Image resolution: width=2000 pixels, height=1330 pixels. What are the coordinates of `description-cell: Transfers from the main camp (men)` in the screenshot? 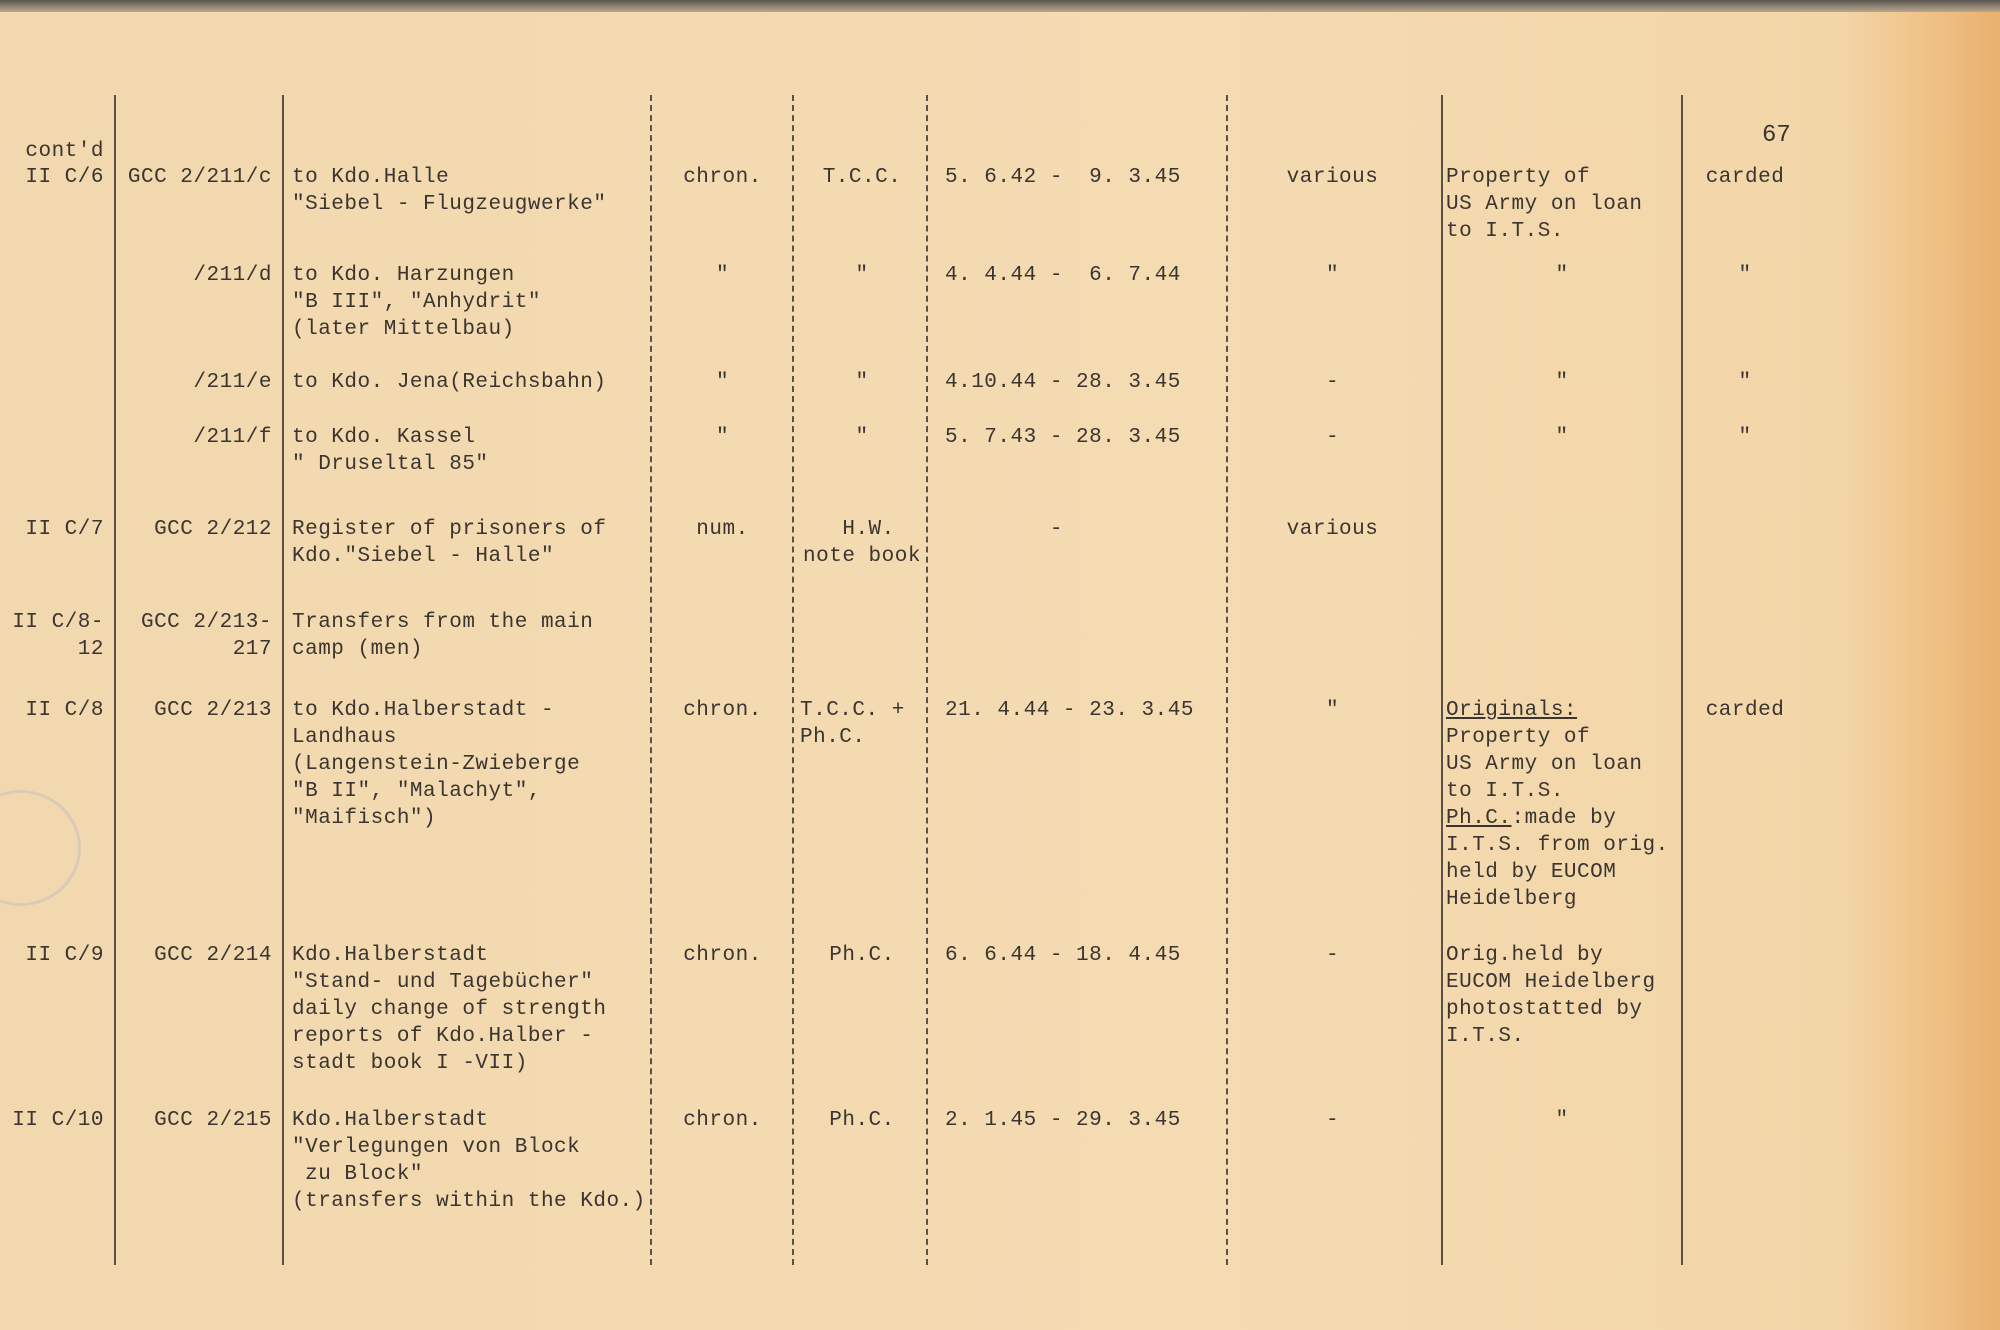 It's located at (443, 636).